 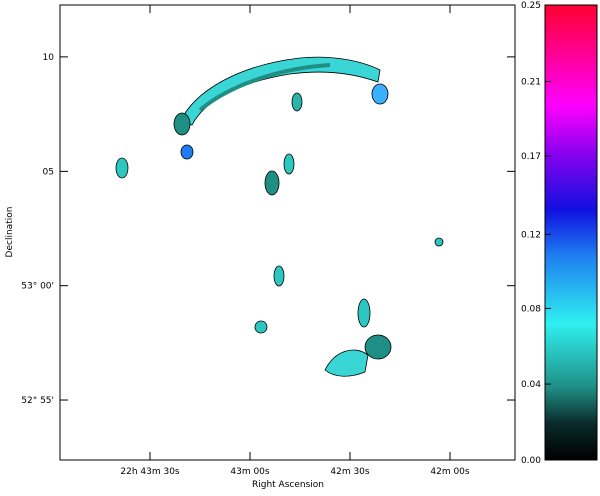 What do you see at coordinates (48, 172) in the screenshot?
I see `y-tick-label: 05` at bounding box center [48, 172].